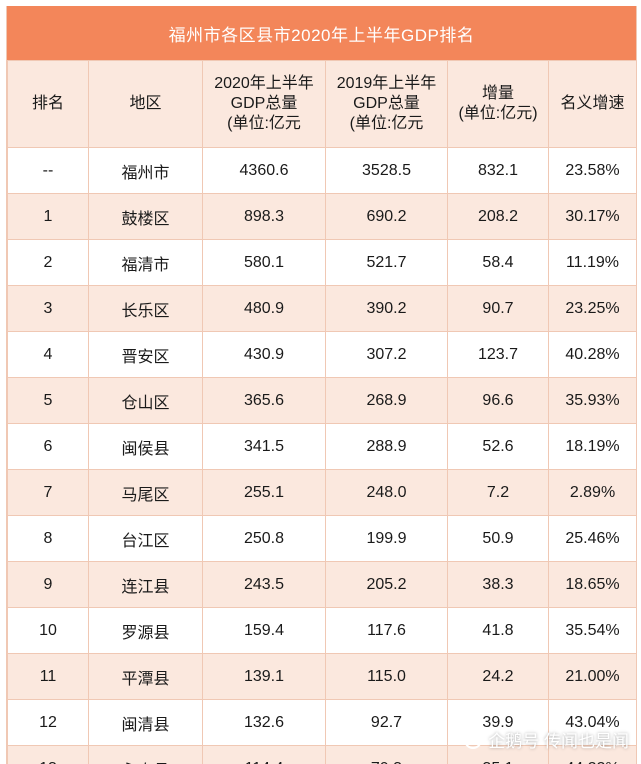 Image resolution: width=641 pixels, height=764 pixels. What do you see at coordinates (386, 216) in the screenshot?
I see `table-cell: 690.2` at bounding box center [386, 216].